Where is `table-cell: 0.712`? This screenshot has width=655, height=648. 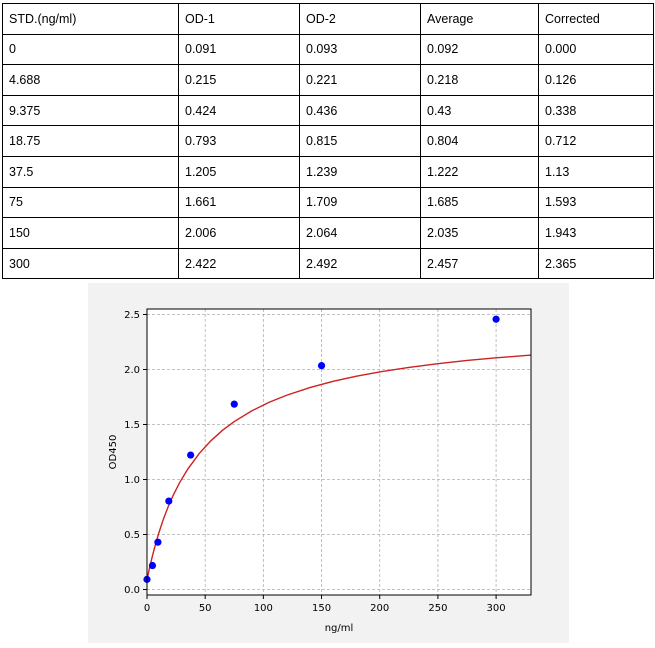 table-cell: 0.712 is located at coordinates (596, 141).